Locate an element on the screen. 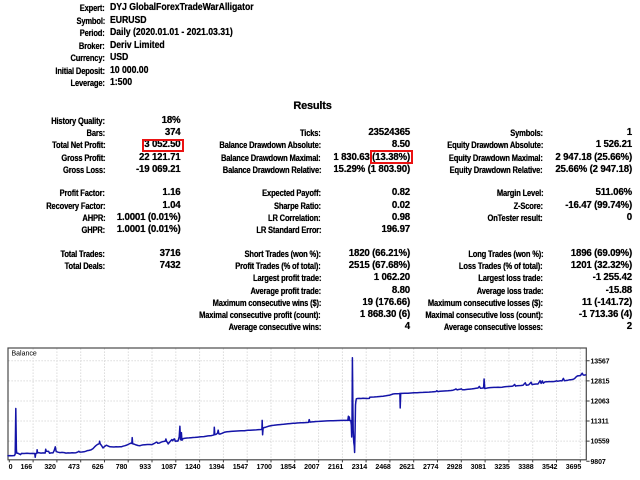 The image size is (640, 480). svg-text: 2468 is located at coordinates (383, 467).